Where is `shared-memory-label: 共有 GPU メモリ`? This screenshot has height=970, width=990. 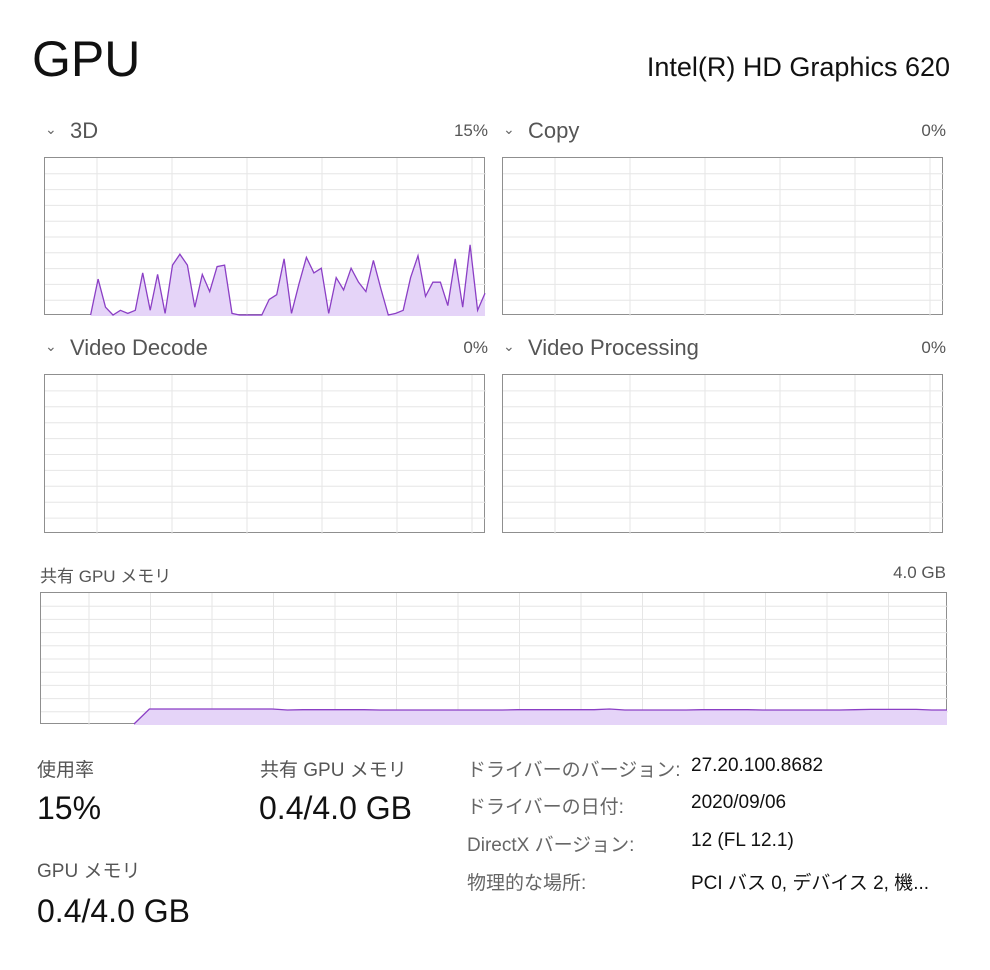
shared-memory-label: 共有 GPU メモリ is located at coordinates (106, 576).